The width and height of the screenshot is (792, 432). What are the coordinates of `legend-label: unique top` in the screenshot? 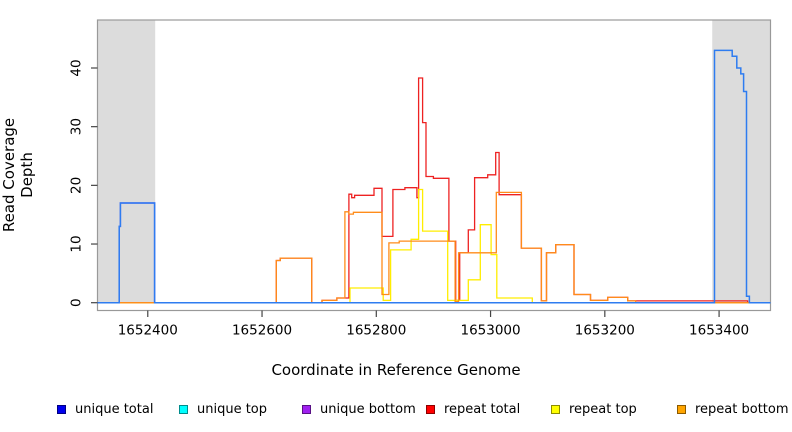 It's located at (232, 409).